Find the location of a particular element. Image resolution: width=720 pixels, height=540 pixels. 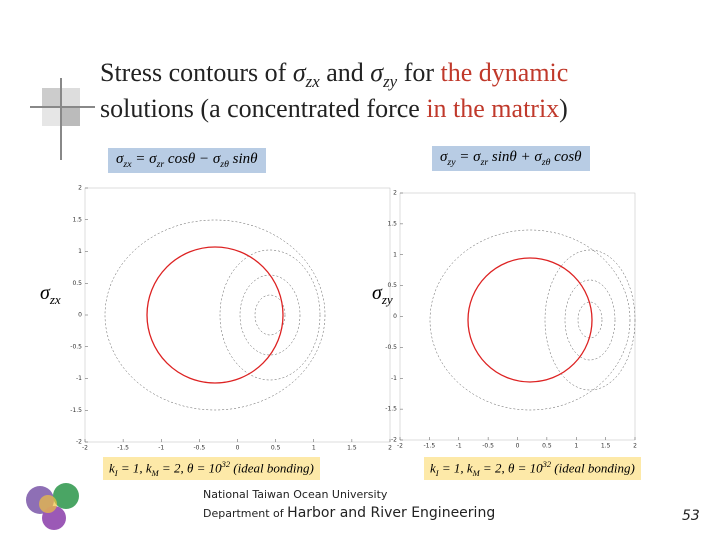

page-number: 53 is located at coordinates (691, 516).